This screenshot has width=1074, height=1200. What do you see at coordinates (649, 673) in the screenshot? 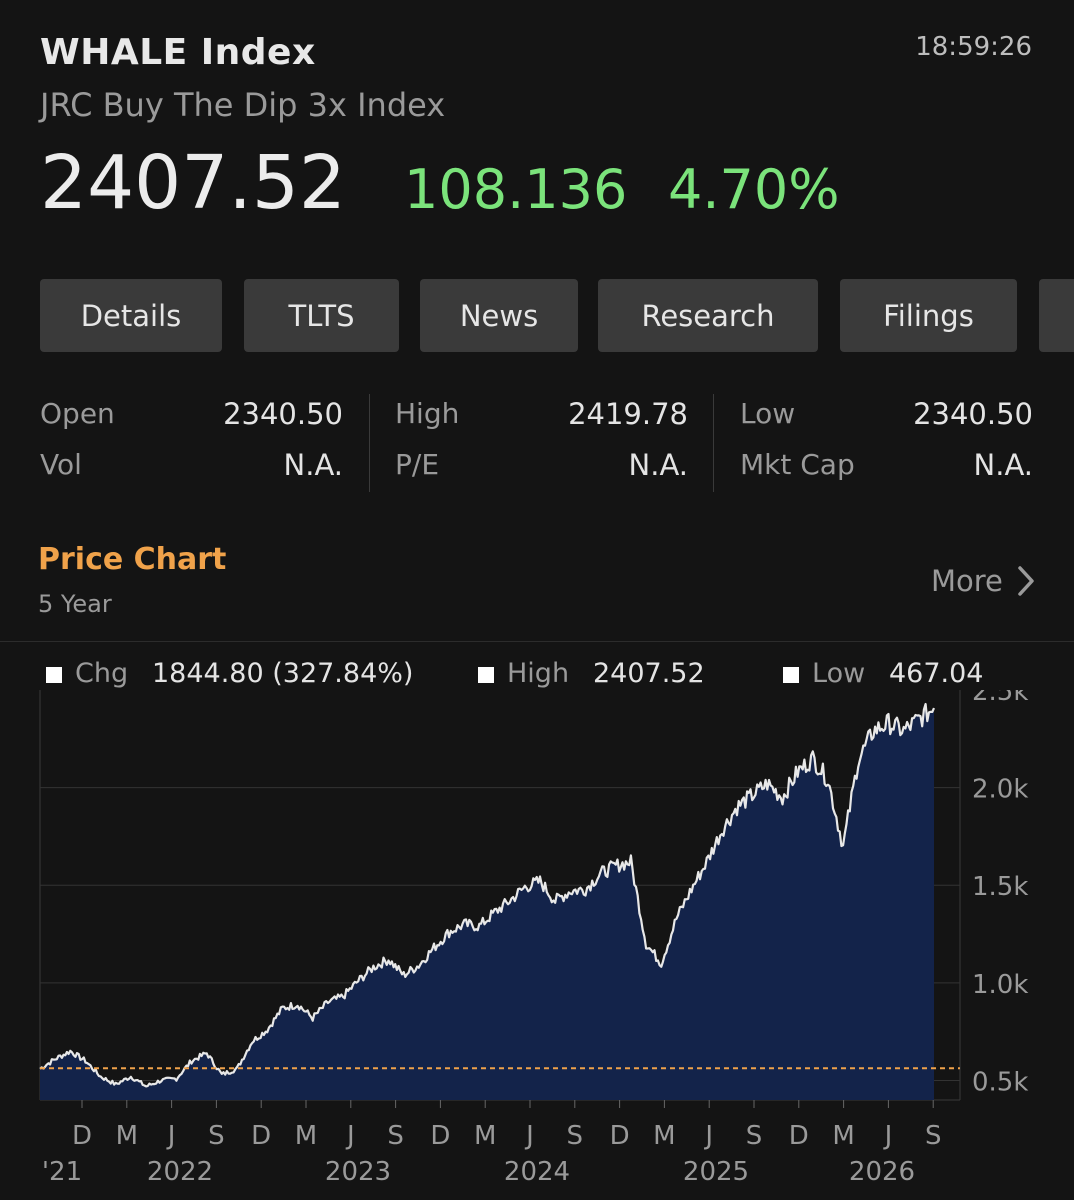
I see `legend-high-value: 2407.52` at bounding box center [649, 673].